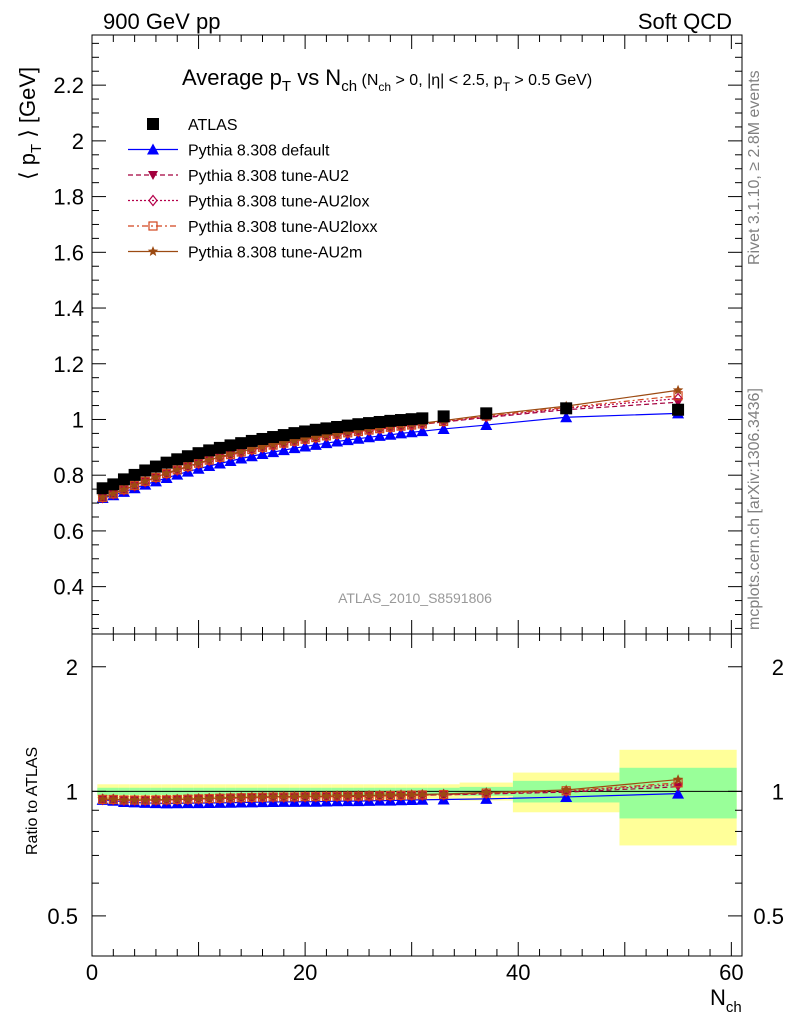  Describe the element at coordinates (62, 916) in the screenshot. I see `ratio-tick-label-left: 0.5` at that location.